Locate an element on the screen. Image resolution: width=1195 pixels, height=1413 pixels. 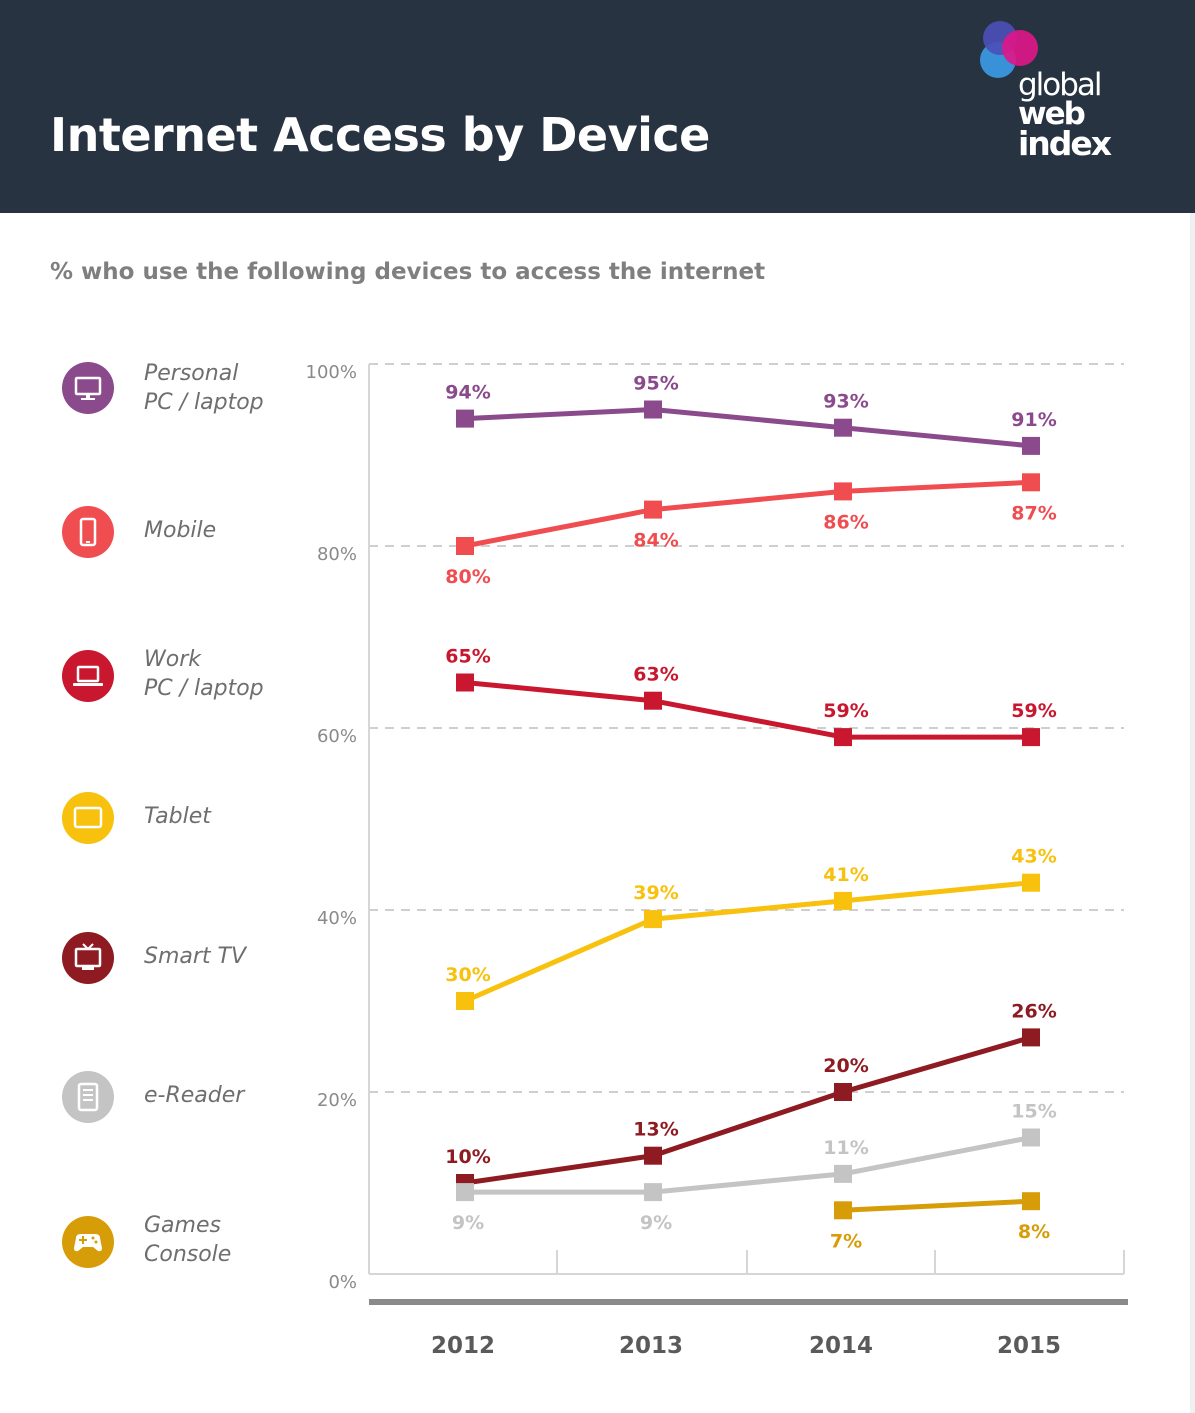
legend-item-ereader: e-Reader is located at coordinates (182, 1099).